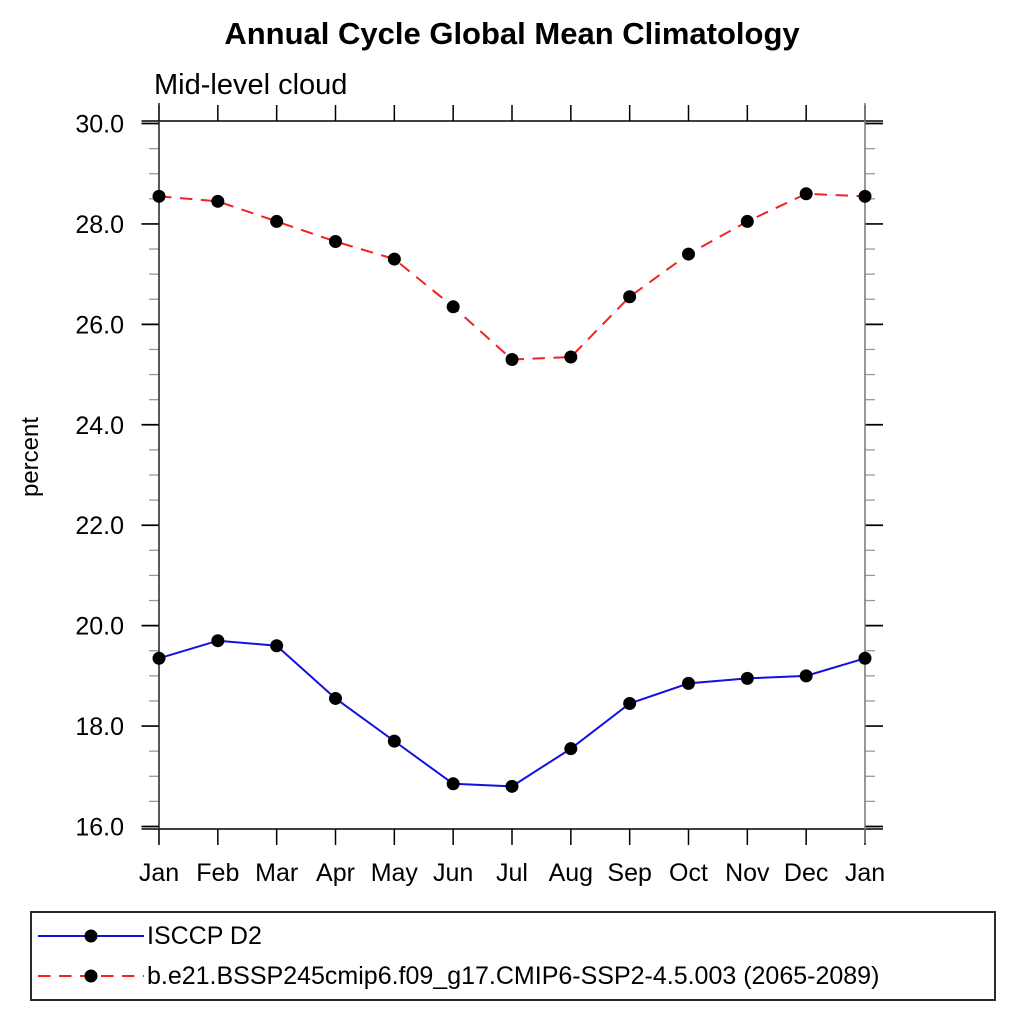  I want to click on legend-line-sample-blue-solid, so click(91, 936).